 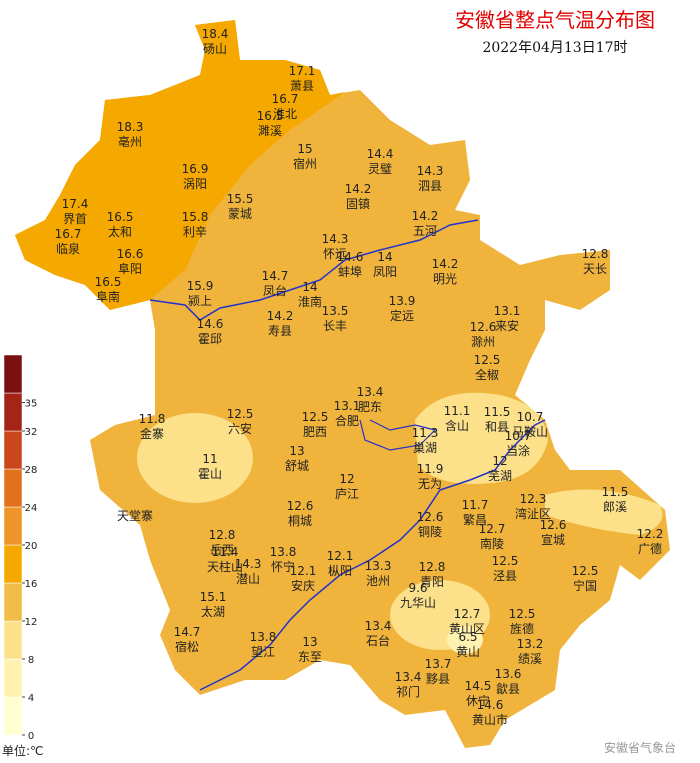 I want to click on cold-zone, so click(x=465, y=640).